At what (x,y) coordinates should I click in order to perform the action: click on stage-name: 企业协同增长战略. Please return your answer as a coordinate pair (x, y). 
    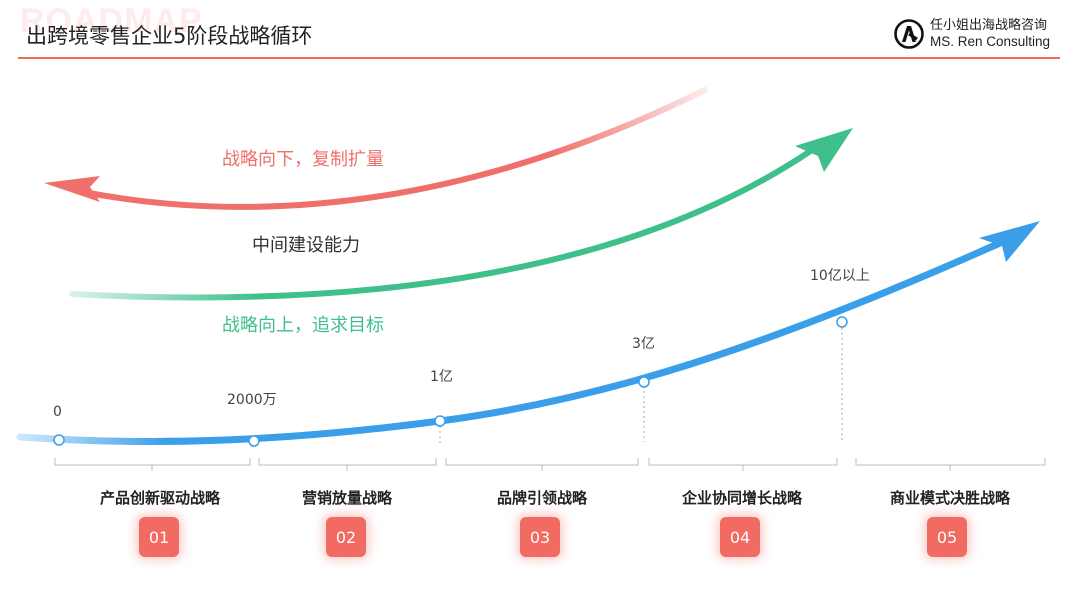
    Looking at the image, I should click on (742, 498).